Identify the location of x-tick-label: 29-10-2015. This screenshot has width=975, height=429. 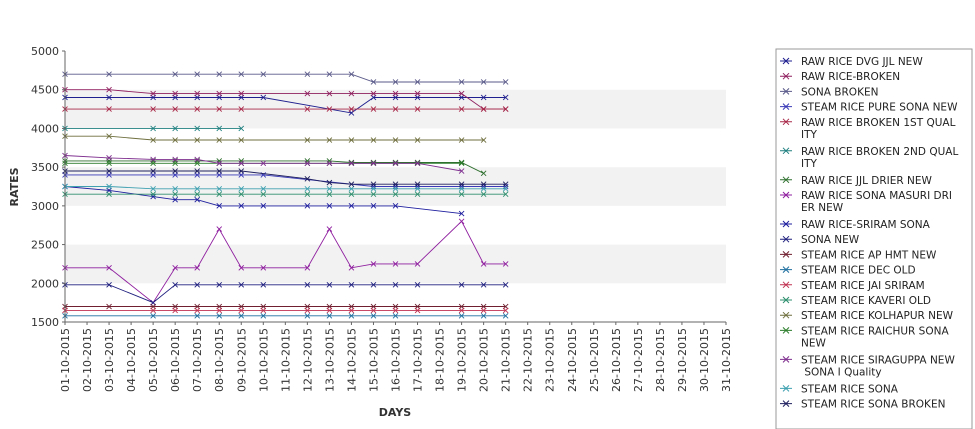
(682, 360).